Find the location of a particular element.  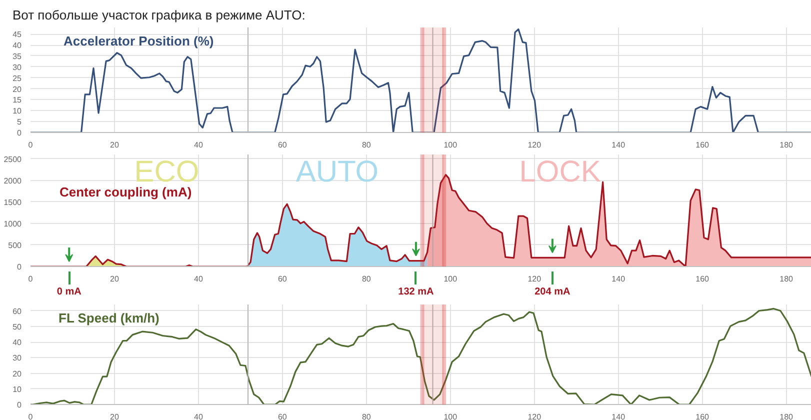

y-tick-label: 2000 is located at coordinates (13, 181).